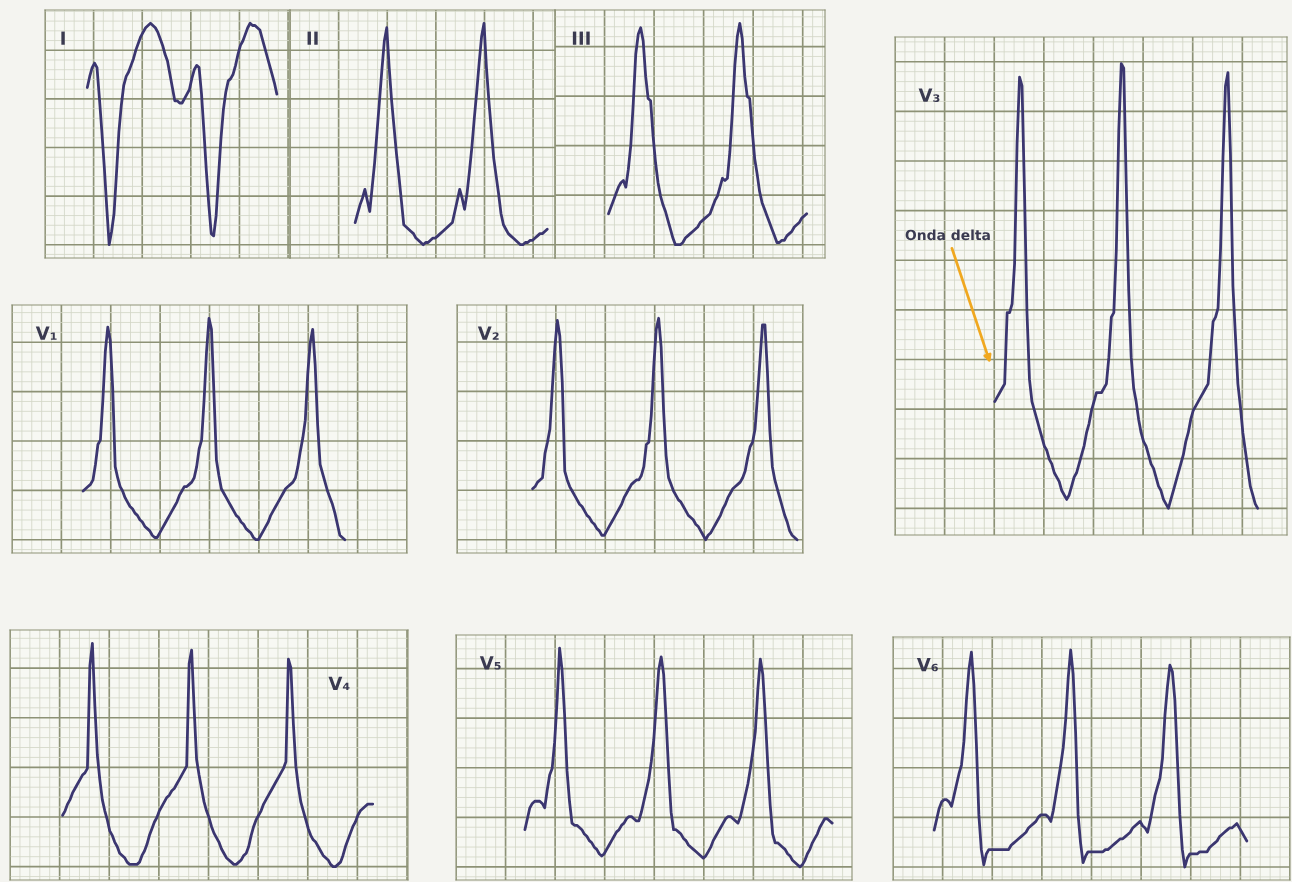  Describe the element at coordinates (929, 95) in the screenshot. I see `text: V₃` at that location.